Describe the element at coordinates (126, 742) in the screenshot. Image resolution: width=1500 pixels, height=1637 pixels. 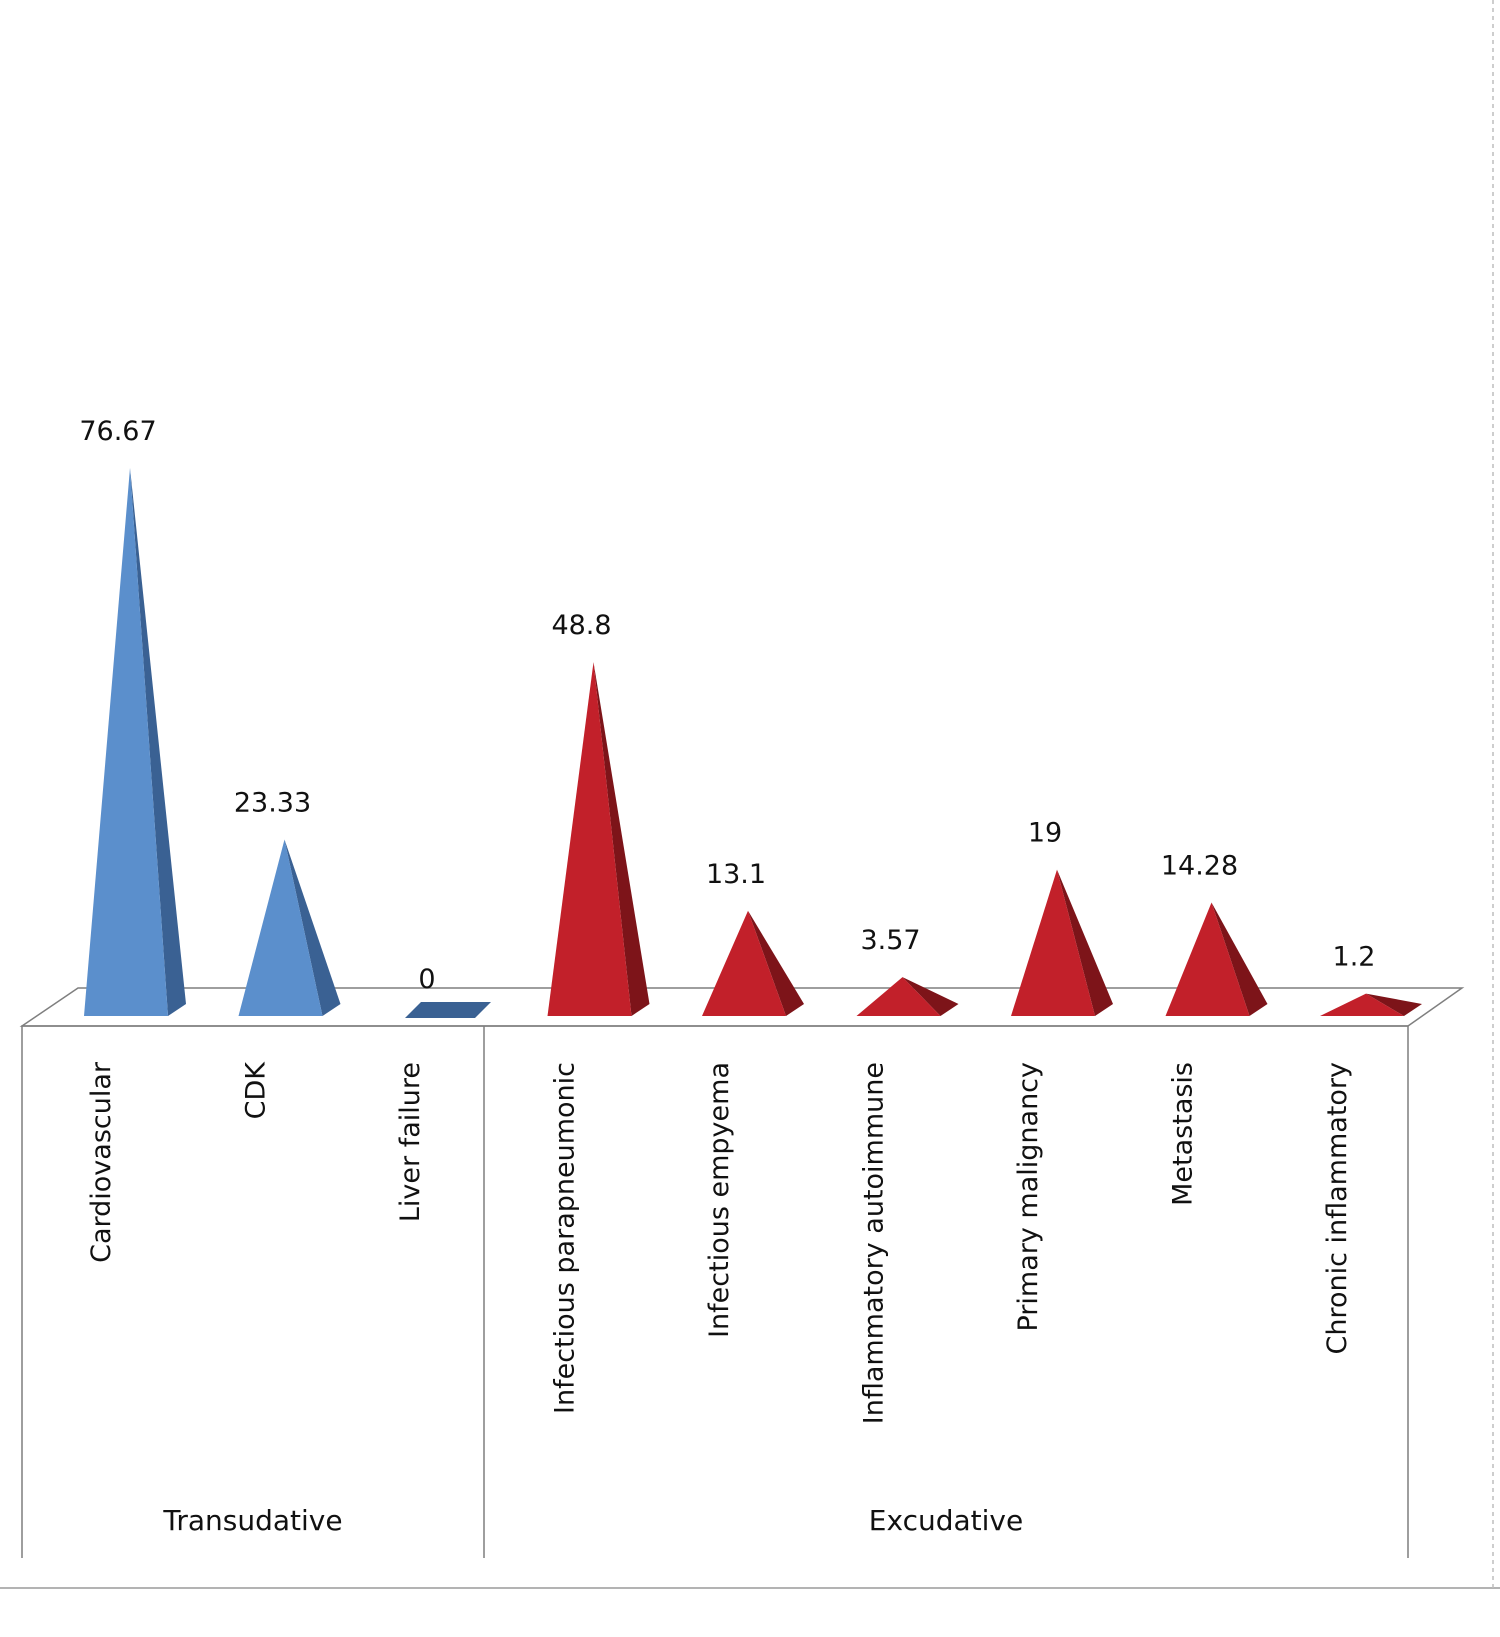
I see `bar-front-cardiovascular` at that location.